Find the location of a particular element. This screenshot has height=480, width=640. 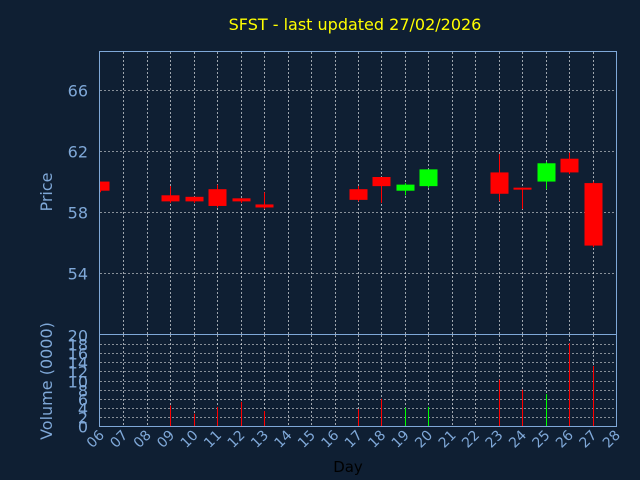

x-tick-label: 24 is located at coordinates (518, 439).